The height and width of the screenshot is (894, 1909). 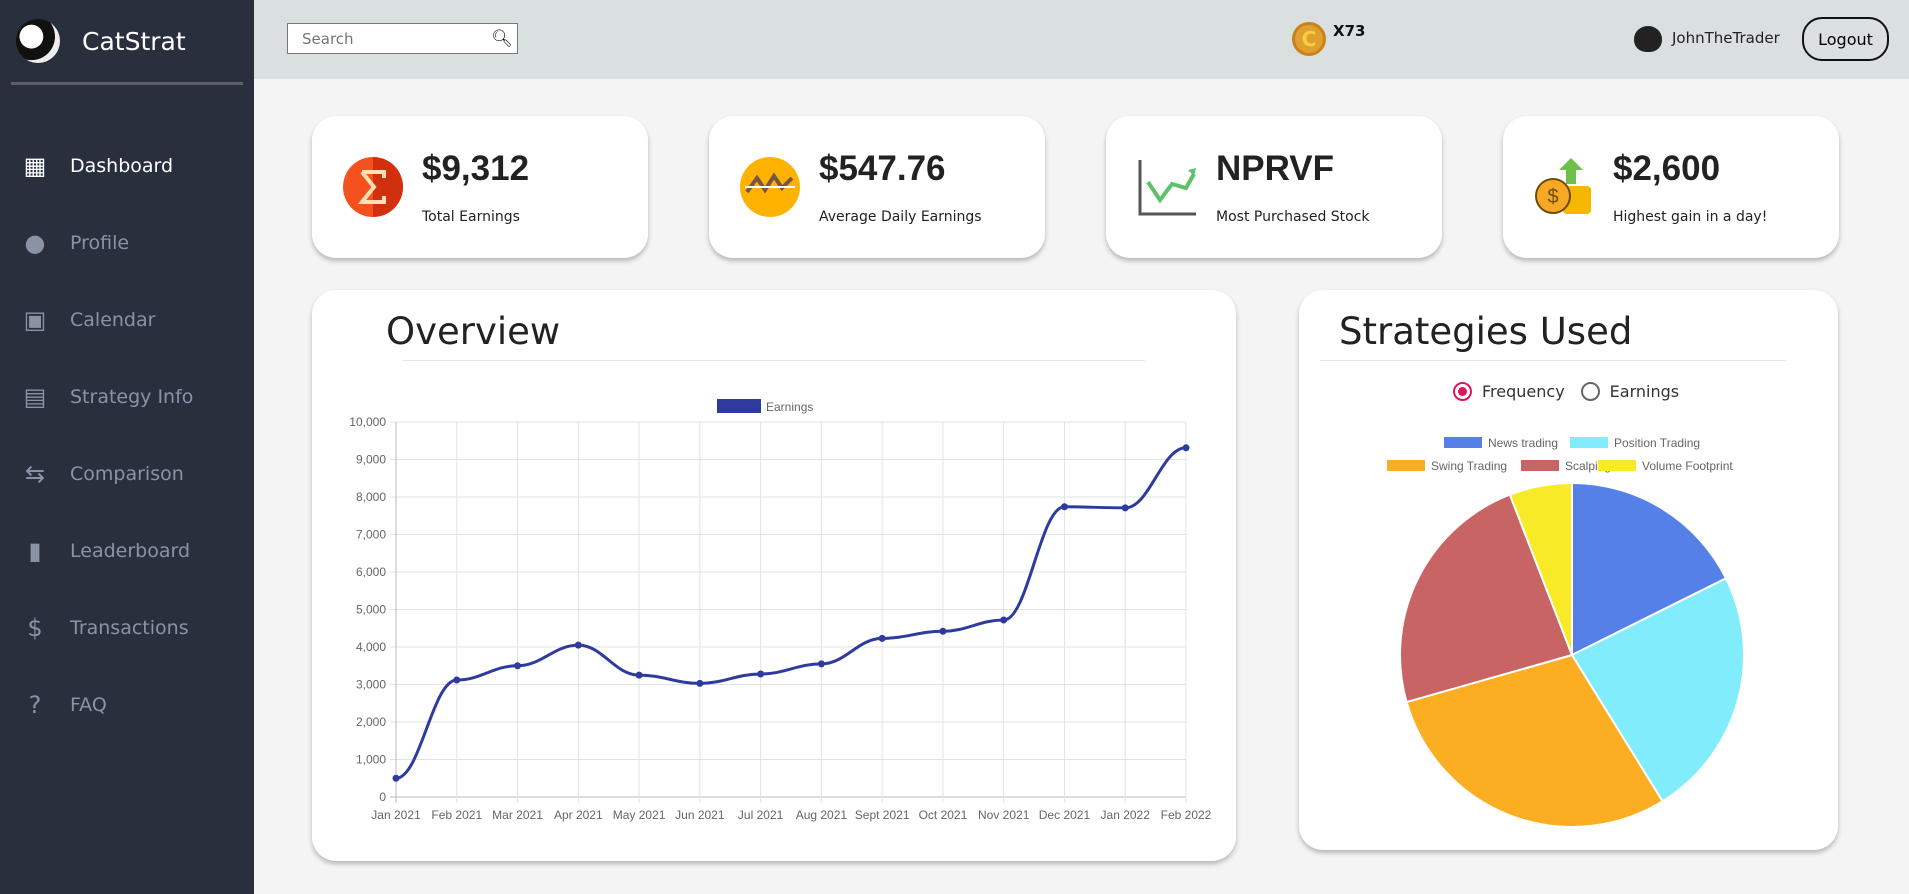 What do you see at coordinates (700, 815) in the screenshot?
I see `x-tick-label: Jun 2021` at bounding box center [700, 815].